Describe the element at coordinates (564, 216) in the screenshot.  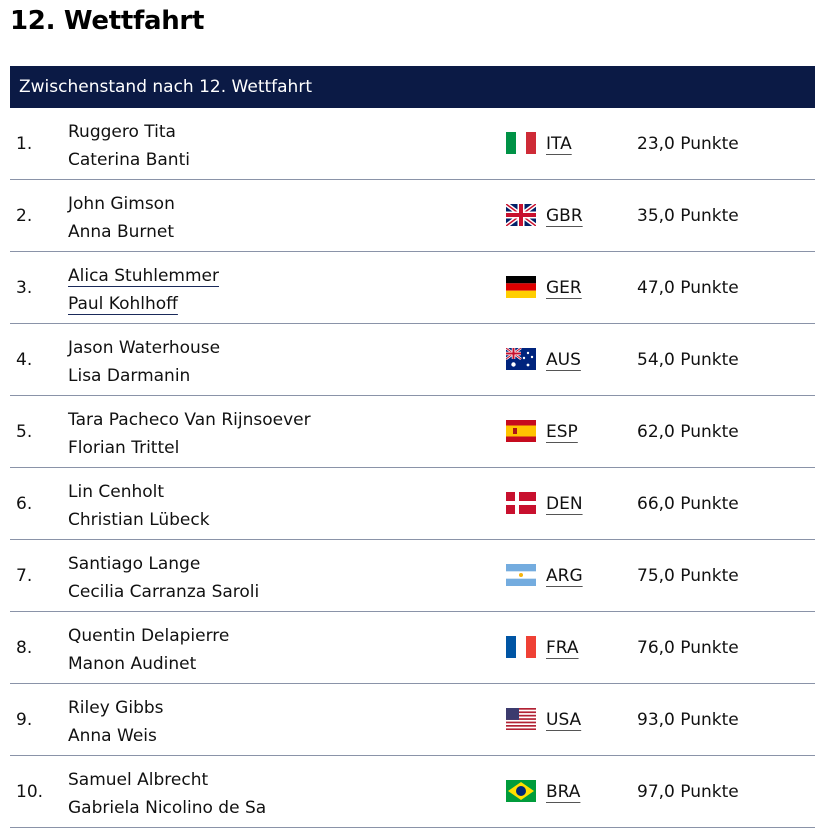
I see `country-code: GBR` at that location.